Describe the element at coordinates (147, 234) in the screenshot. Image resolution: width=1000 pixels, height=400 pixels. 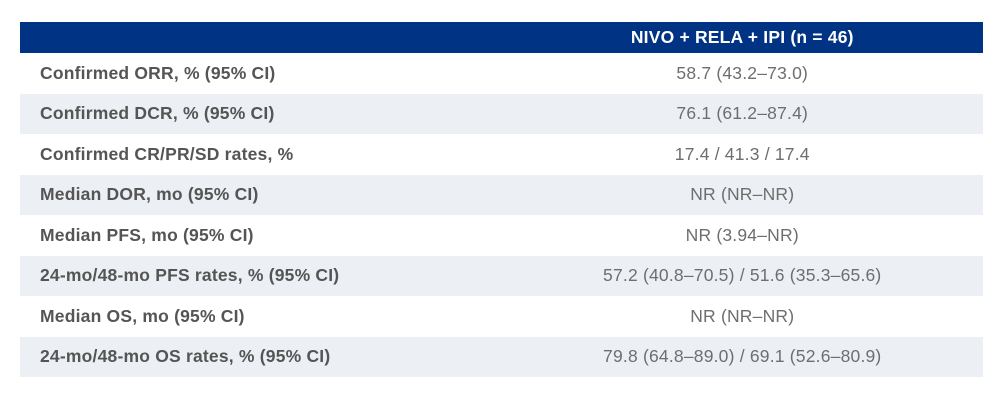
I see `row-label: Median PFS, mo (95% CI)` at that location.